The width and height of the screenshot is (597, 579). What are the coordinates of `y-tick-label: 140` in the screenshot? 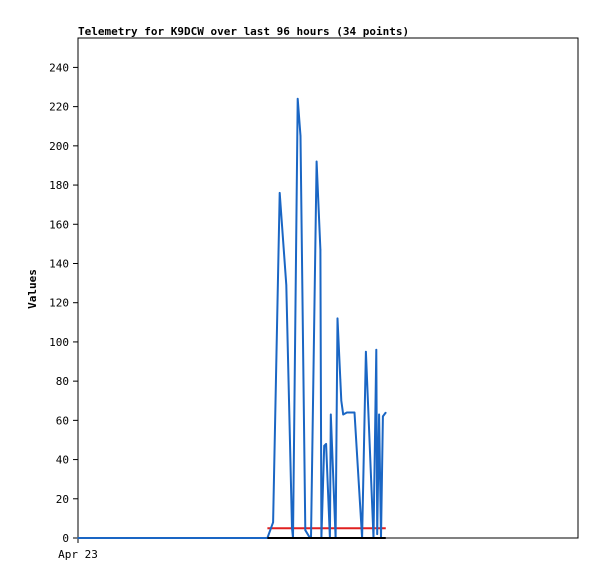 It's located at (59, 263).